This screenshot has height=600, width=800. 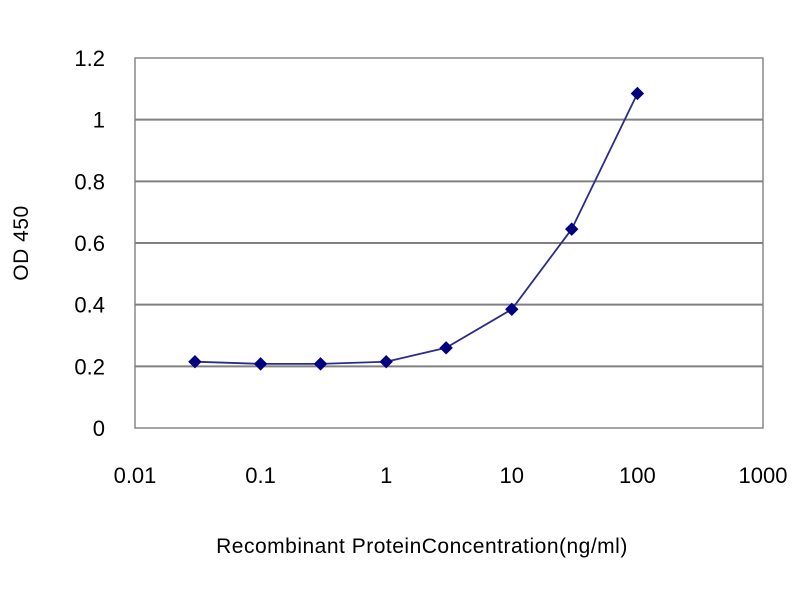 I want to click on x-tick-label: 0.1, so click(x=260, y=475).